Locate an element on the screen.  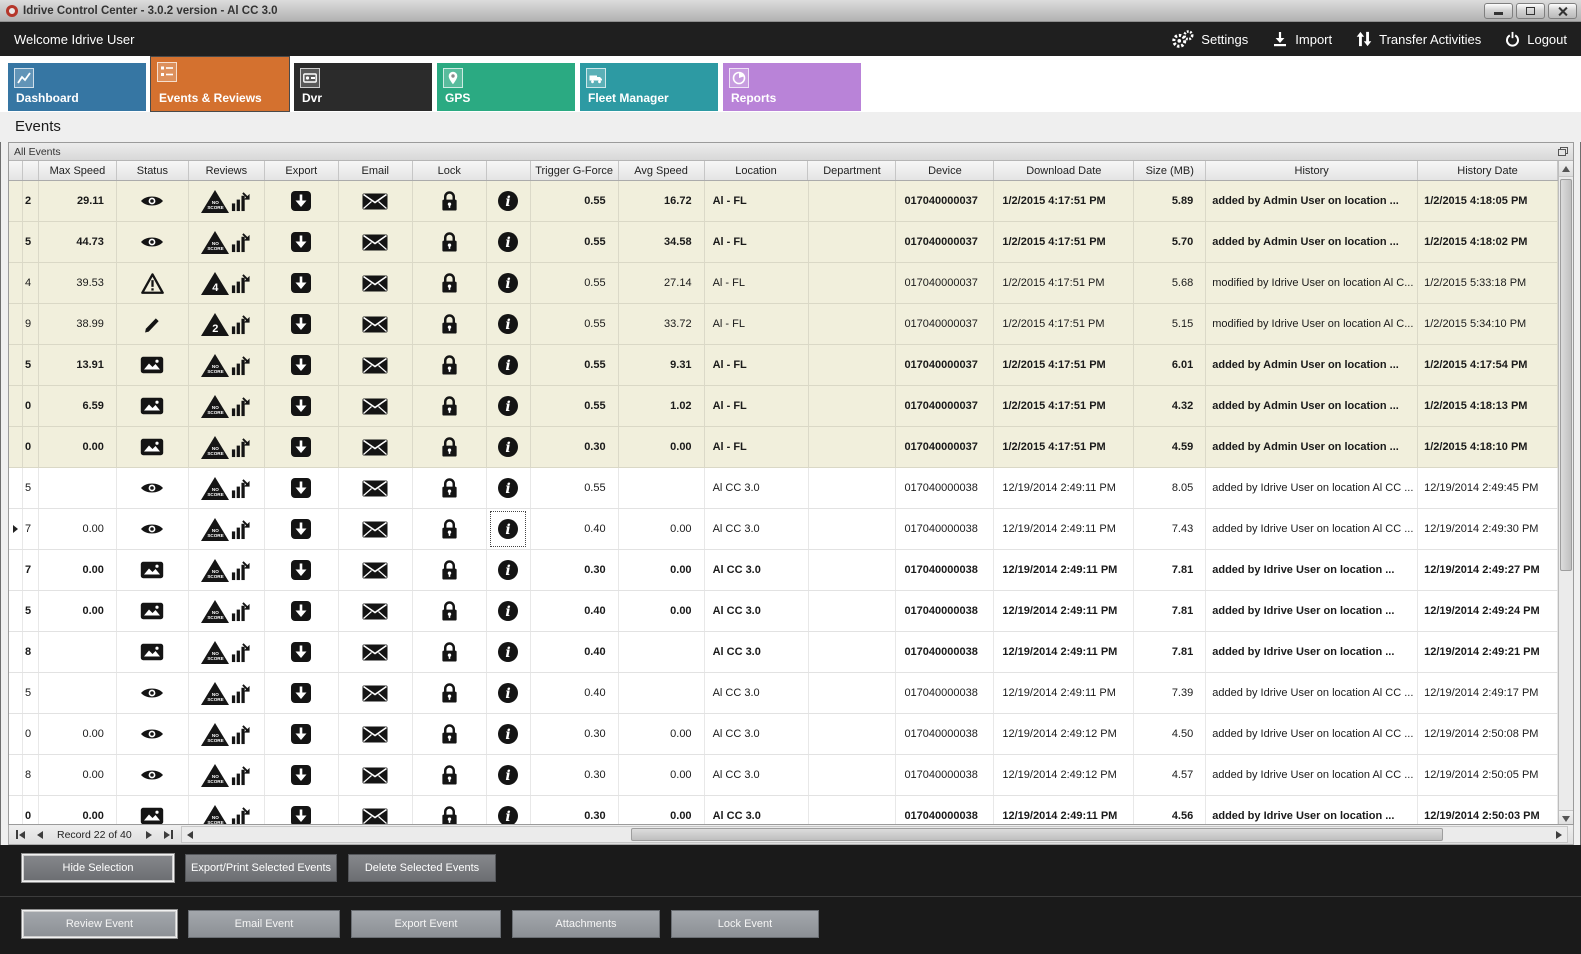
table-row: 4 39.53 4 i 0.55 27.14 Al - FL is located at coordinates (783, 283).